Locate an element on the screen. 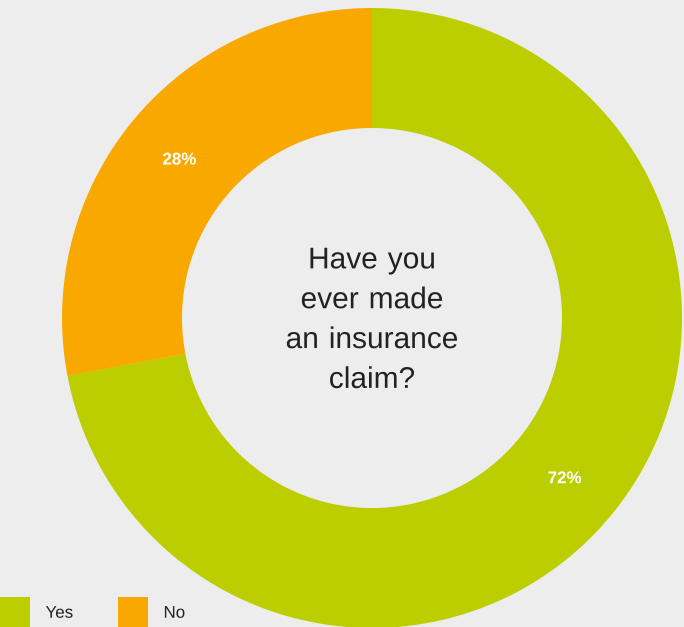 Image resolution: width=684 pixels, height=627 pixels. legend-label: Yes is located at coordinates (59, 612).